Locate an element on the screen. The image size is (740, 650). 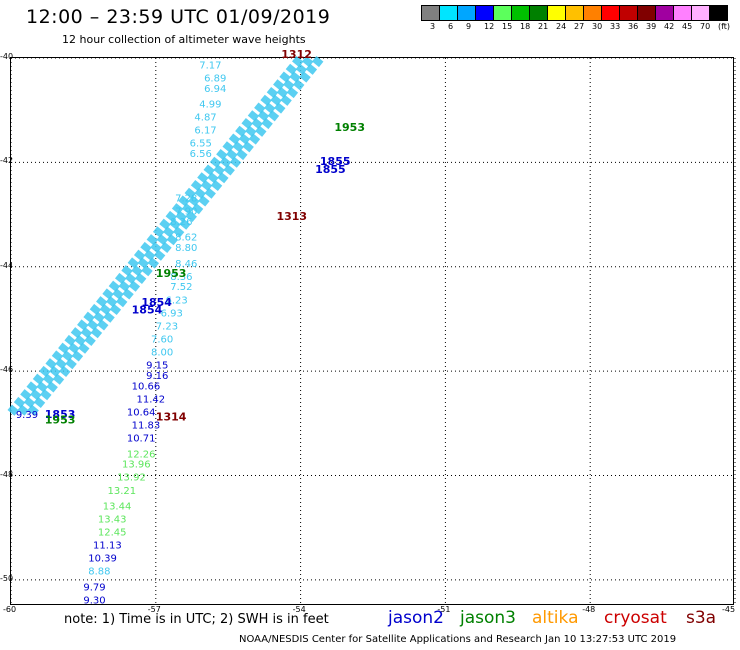
wave-height-label: 12.26 is located at coordinates (141, 454).